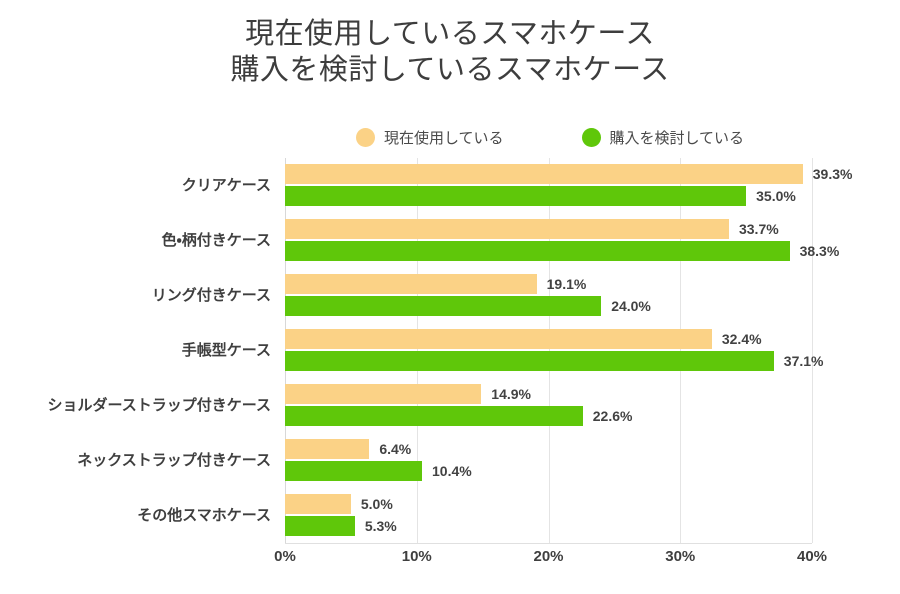 This screenshot has width=900, height=594. What do you see at coordinates (365, 137) in the screenshot?
I see `legend-swatch-icon-current-use` at bounding box center [365, 137].